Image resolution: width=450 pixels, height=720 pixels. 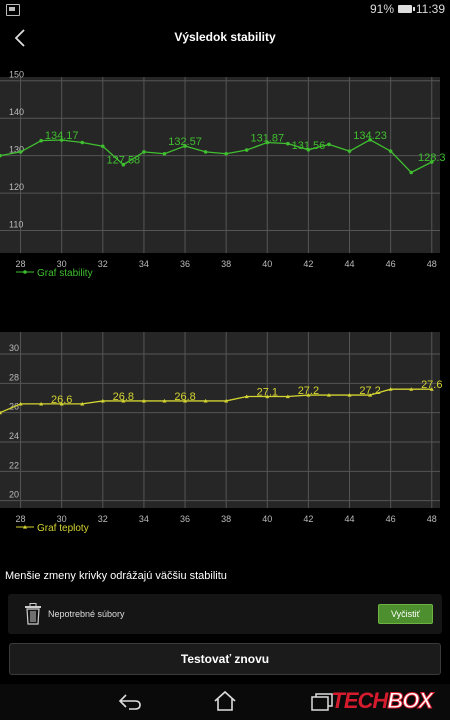 I want to click on data-label: 131.56, so click(x=309, y=146).